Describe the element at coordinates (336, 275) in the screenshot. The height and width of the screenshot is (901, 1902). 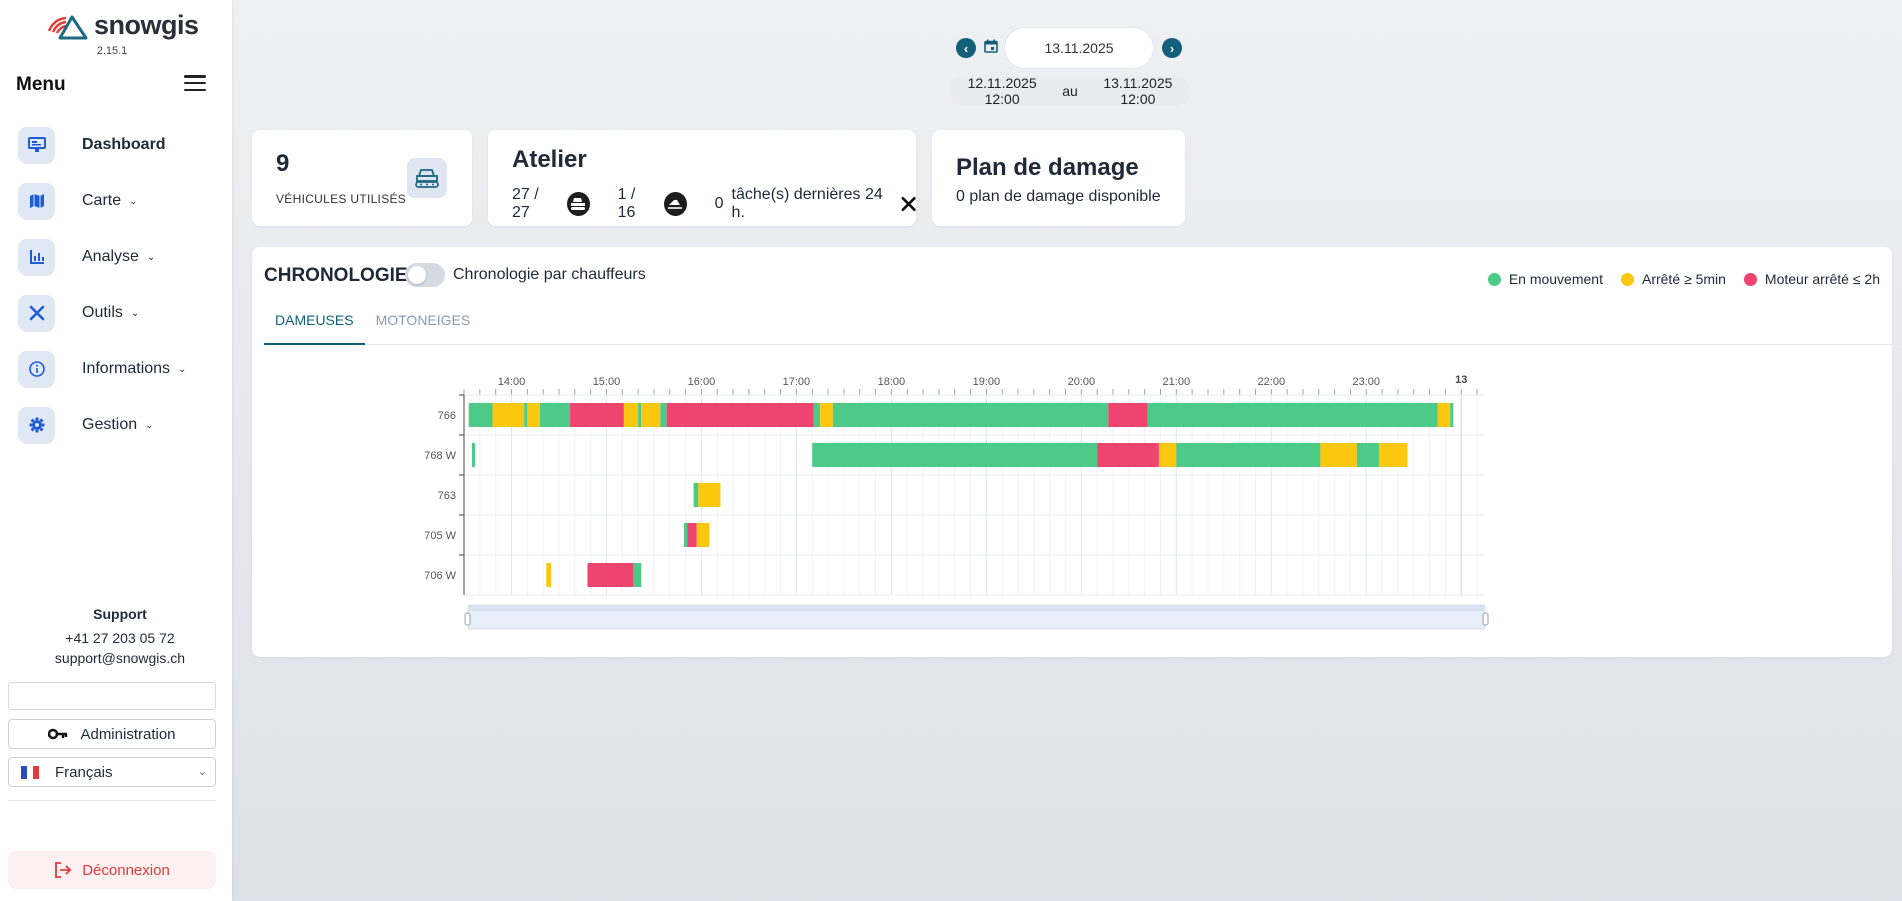
I see `chronology-title: CHRONOLOGIE` at that location.